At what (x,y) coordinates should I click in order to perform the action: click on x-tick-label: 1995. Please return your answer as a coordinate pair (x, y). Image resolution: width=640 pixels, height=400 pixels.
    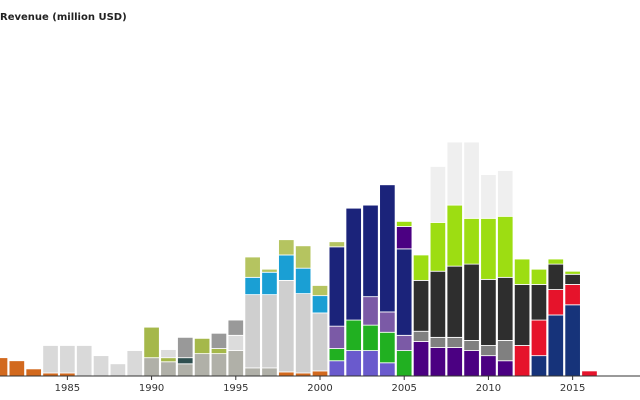
    Looking at the image, I should click on (235, 388).